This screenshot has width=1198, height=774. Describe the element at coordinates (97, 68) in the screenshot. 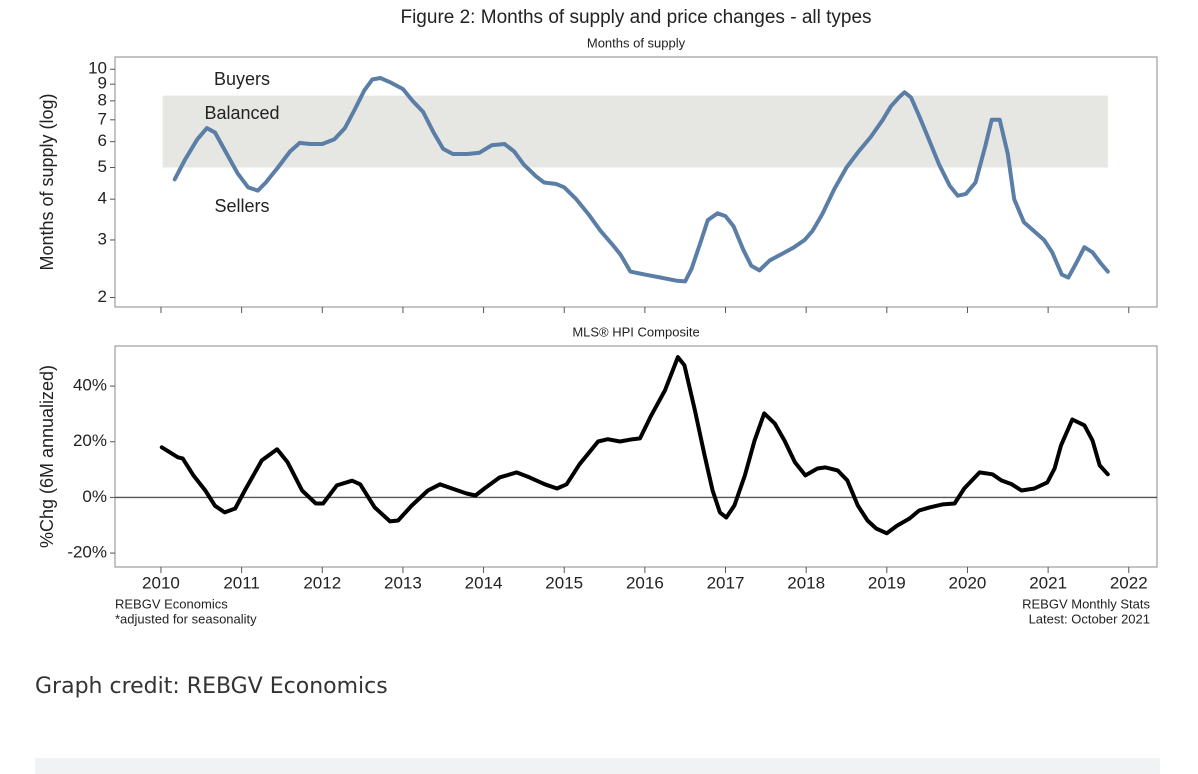

I see `y-tick-label: 10` at that location.